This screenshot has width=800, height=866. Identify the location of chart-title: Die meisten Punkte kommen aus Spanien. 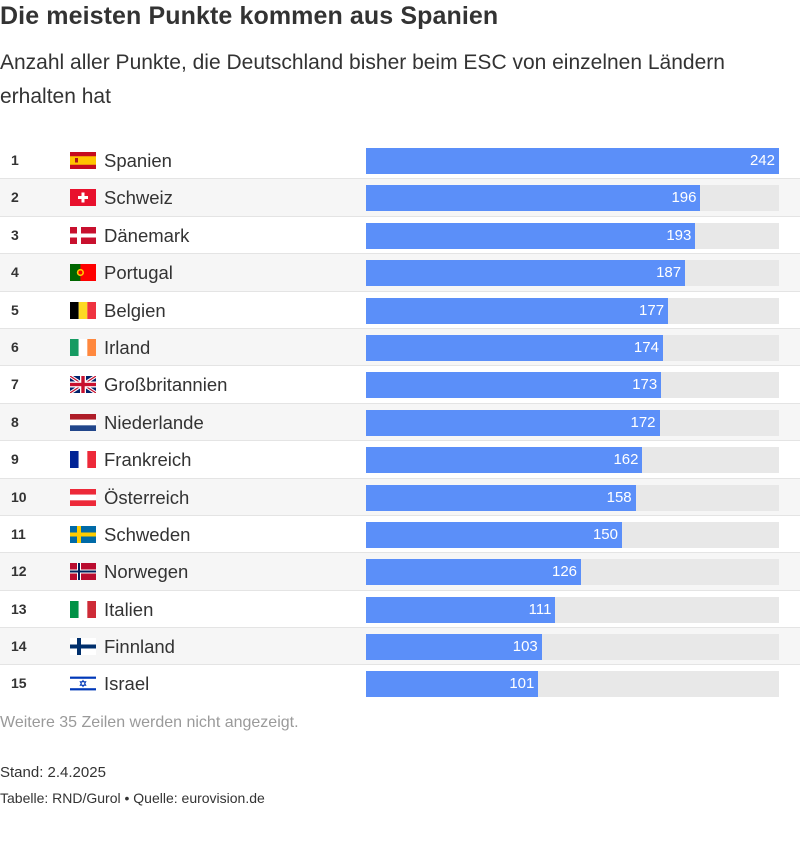
(249, 16).